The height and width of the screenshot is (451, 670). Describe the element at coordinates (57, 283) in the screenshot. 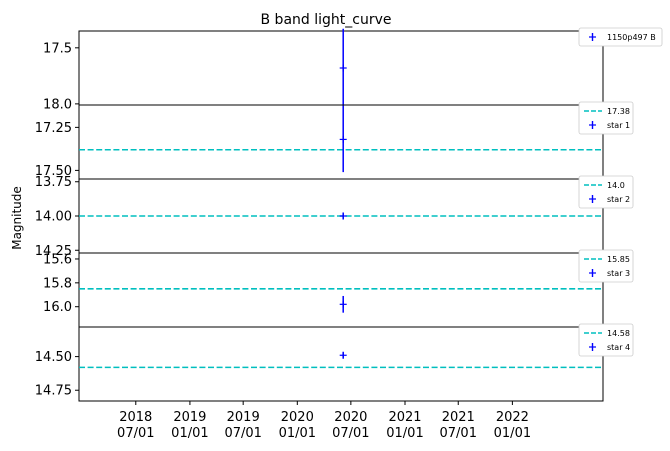

I see `y-tick-label: 15.8` at that location.